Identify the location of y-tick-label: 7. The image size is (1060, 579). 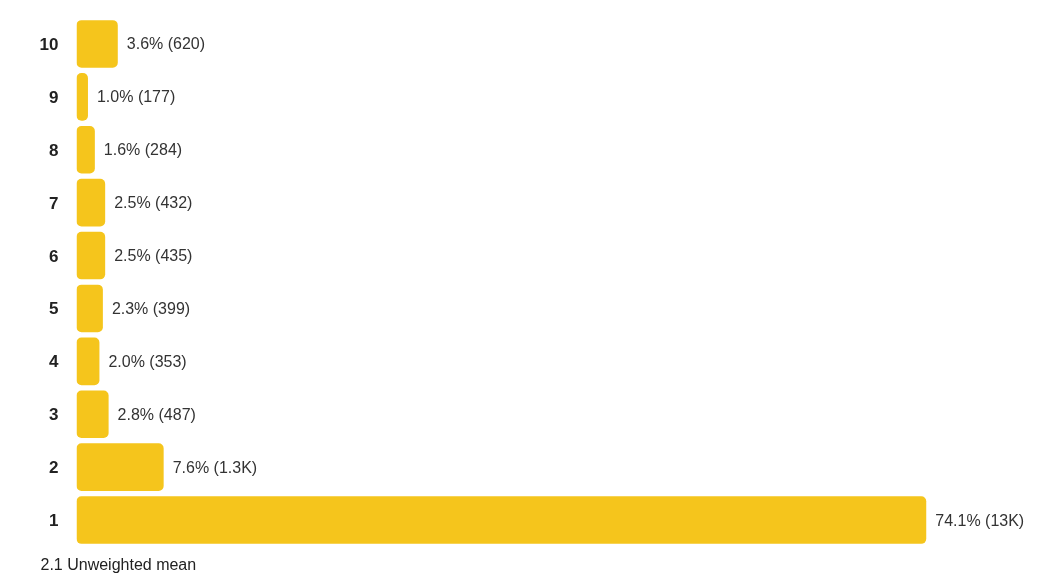
(54, 203).